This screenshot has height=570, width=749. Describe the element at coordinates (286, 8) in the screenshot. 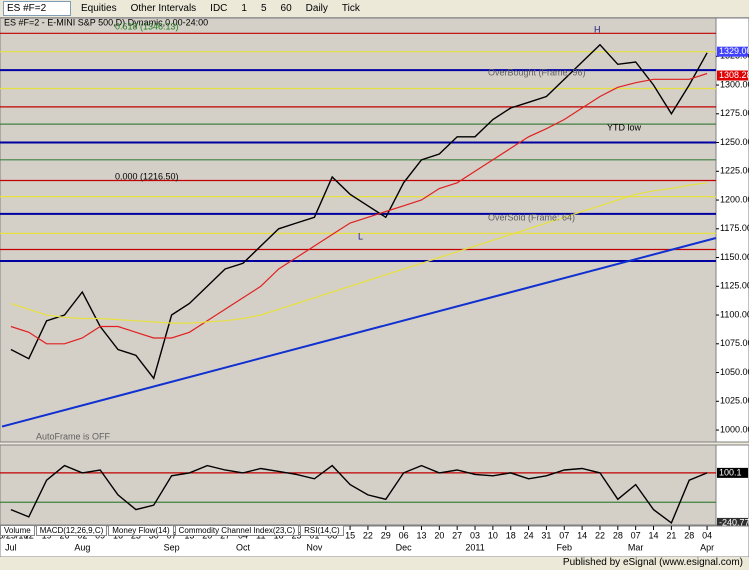

I see `toolbar-button: 60` at that location.